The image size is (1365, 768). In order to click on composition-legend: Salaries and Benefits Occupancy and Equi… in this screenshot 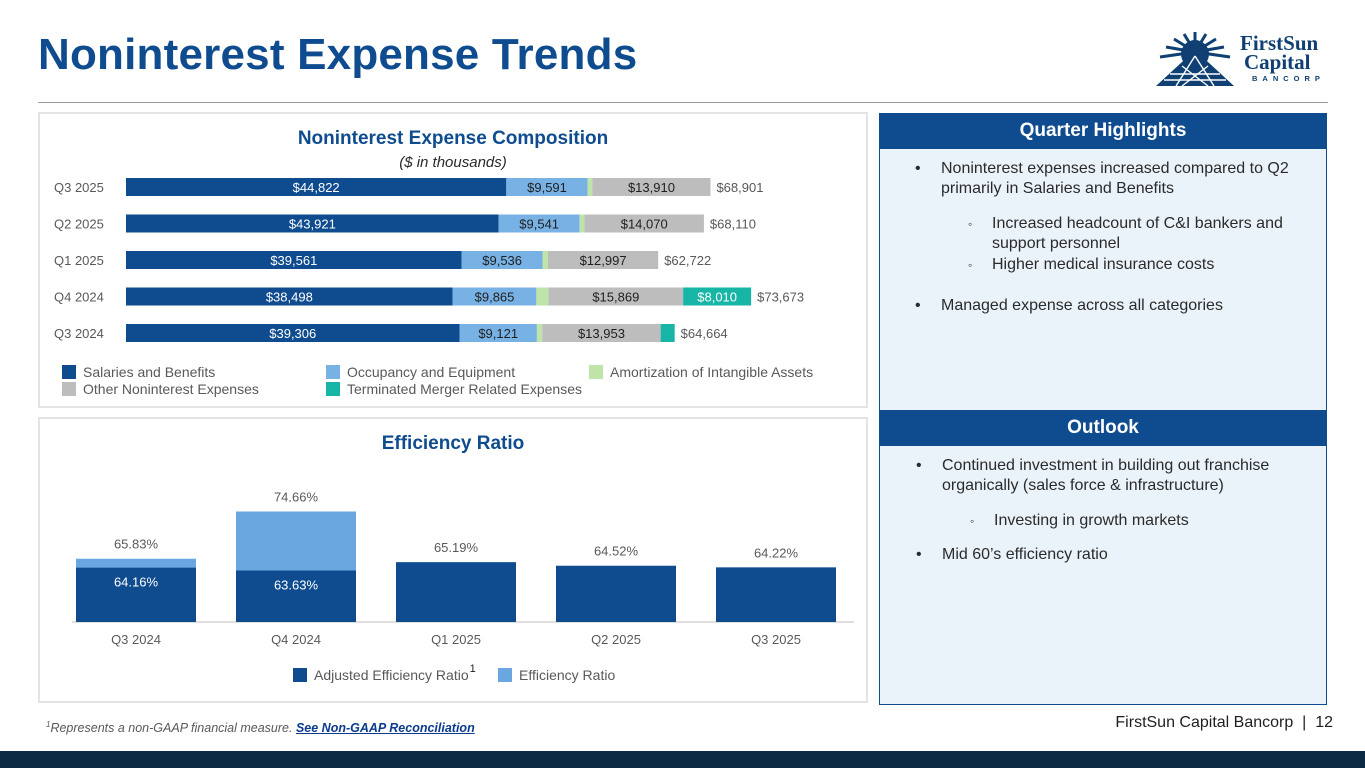, I will do `click(453, 382)`.